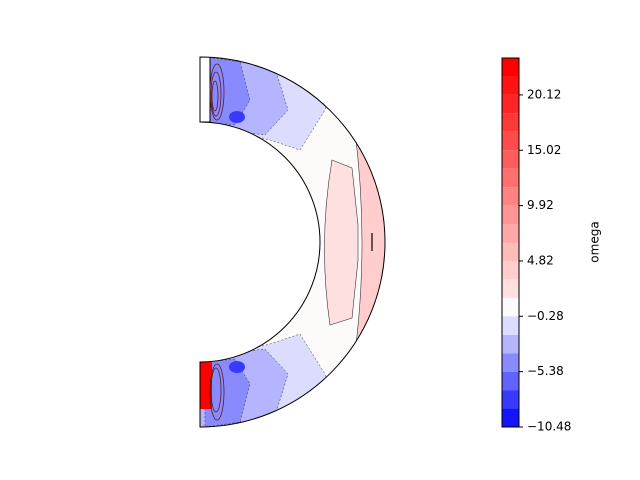 The height and width of the screenshot is (480, 640). I want to click on colorbar-label: omega, so click(595, 241).